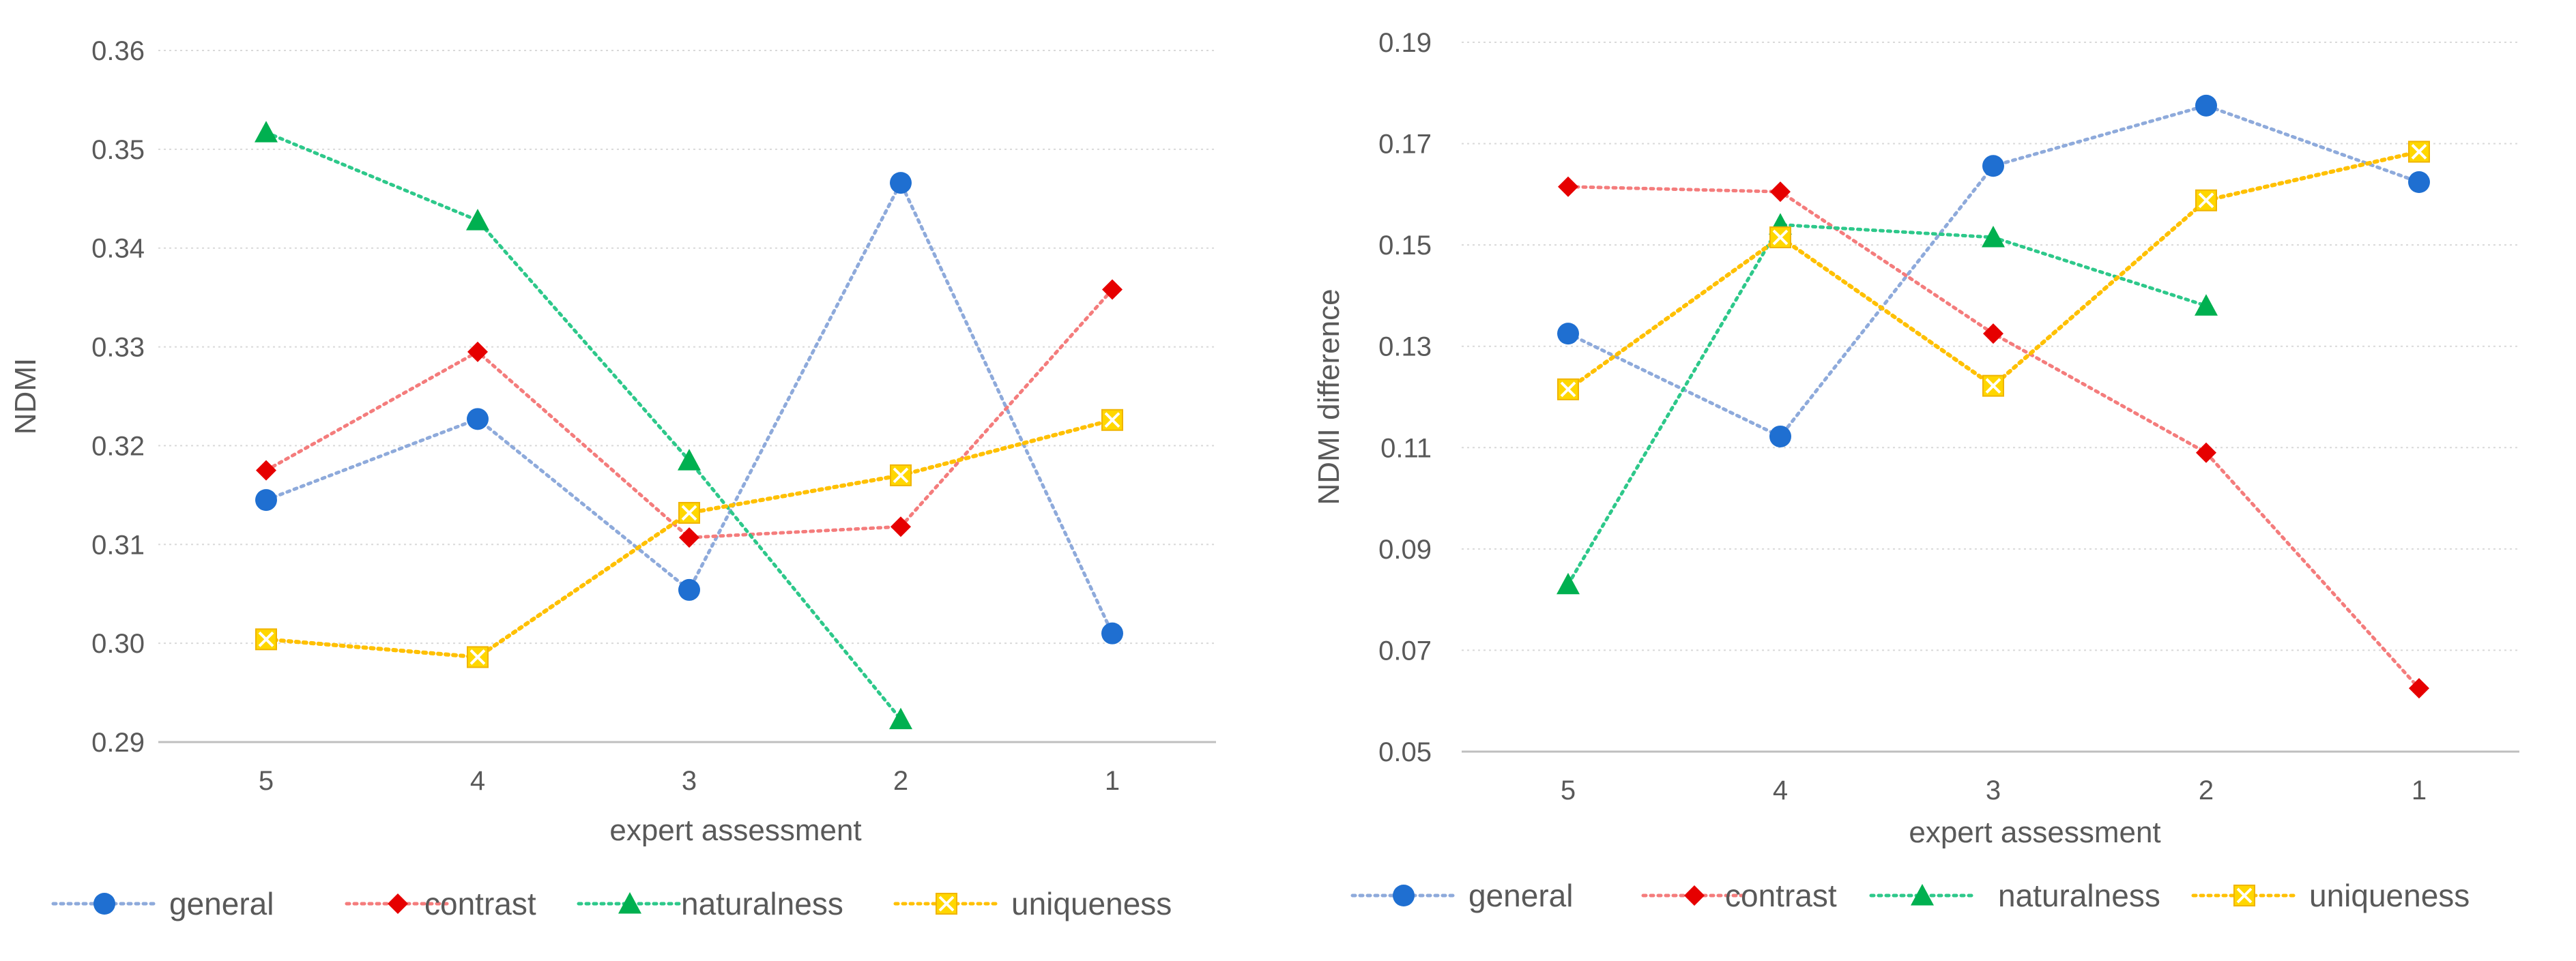 This screenshot has width=2576, height=961. Describe the element at coordinates (25, 396) in the screenshot. I see `y-axis-title: NDMI` at that location.